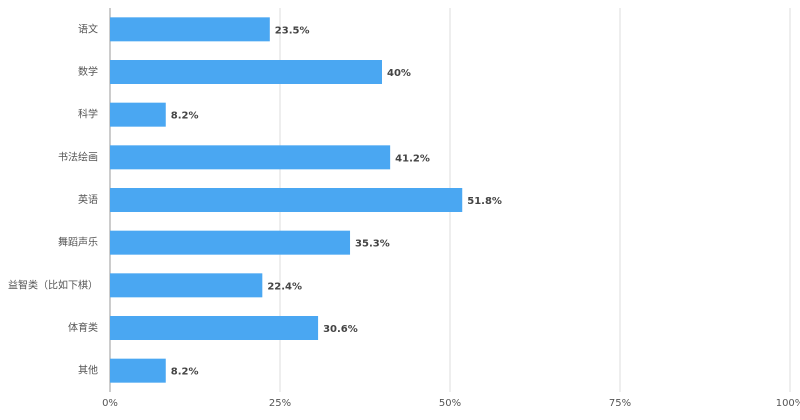 Image resolution: width=800 pixels, height=420 pixels. What do you see at coordinates (412, 158) in the screenshot?
I see `value-label: 41.2%` at bounding box center [412, 158].